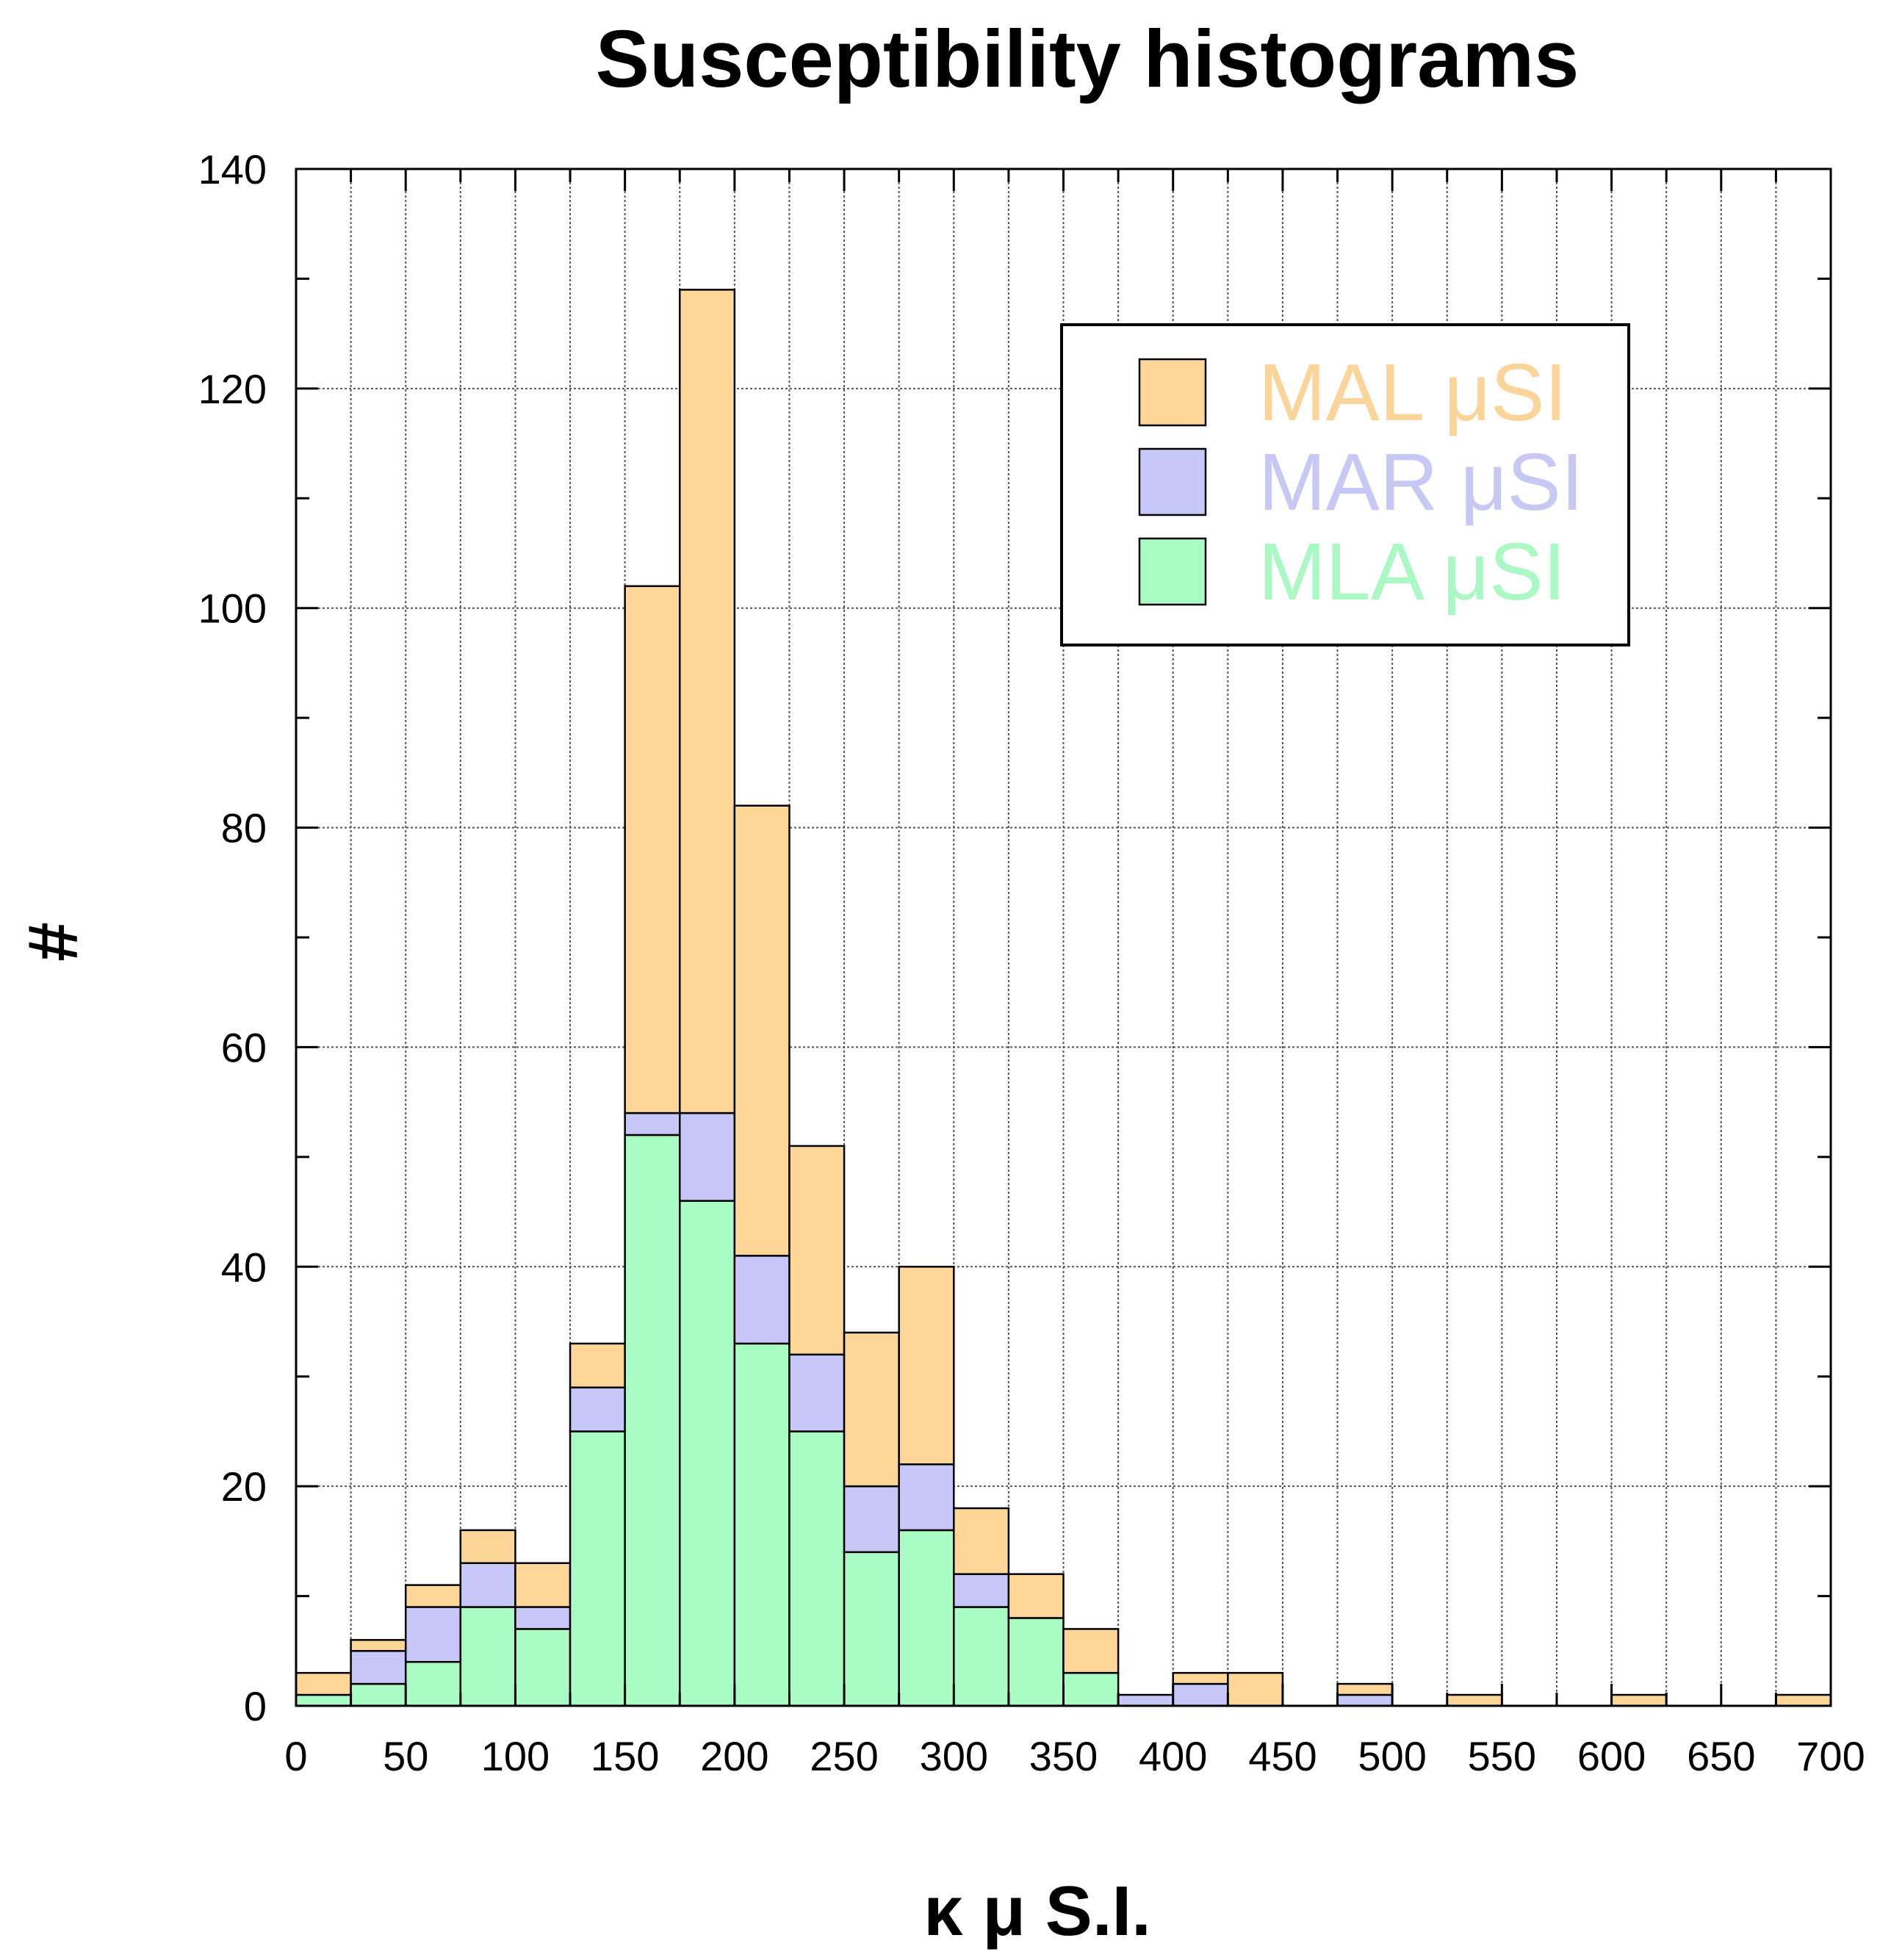 This screenshot has height=1960, width=1880. What do you see at coordinates (1173, 1756) in the screenshot?
I see `x-tick-label: 400` at bounding box center [1173, 1756].